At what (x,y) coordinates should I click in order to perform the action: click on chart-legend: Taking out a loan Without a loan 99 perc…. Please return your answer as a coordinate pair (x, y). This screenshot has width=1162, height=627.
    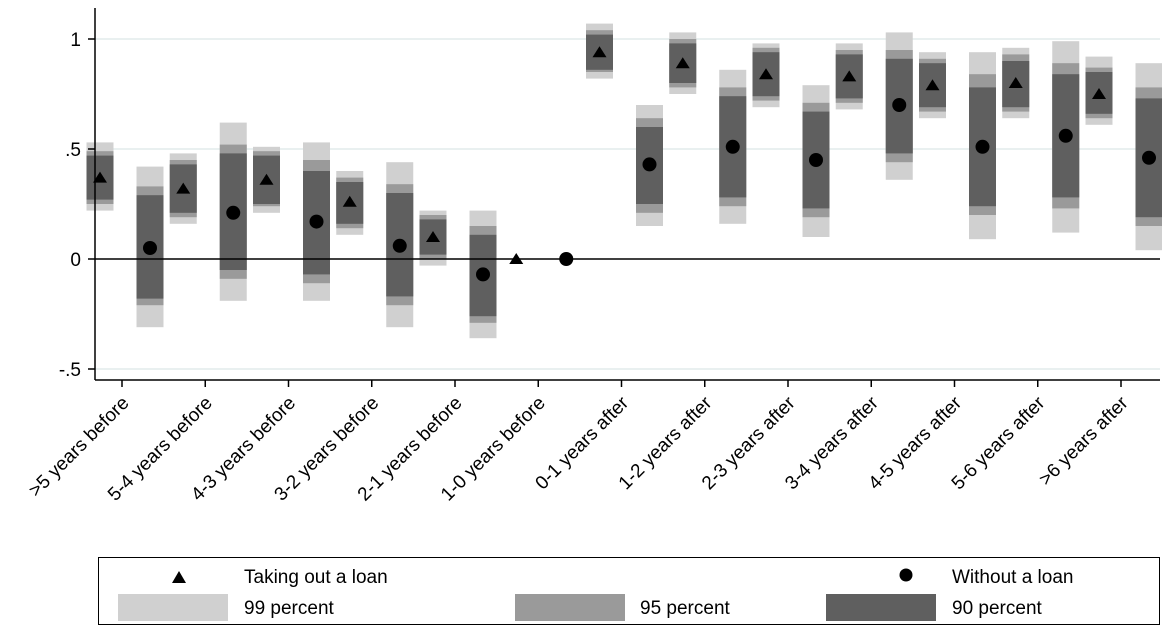
    Looking at the image, I should click on (629, 591).